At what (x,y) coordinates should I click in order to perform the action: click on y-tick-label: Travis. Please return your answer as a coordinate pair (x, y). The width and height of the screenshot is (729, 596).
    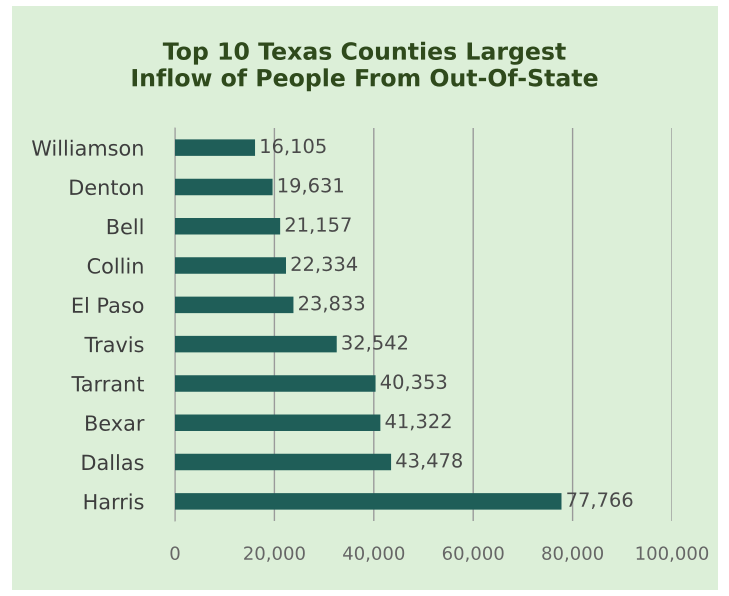
    Looking at the image, I should click on (114, 344).